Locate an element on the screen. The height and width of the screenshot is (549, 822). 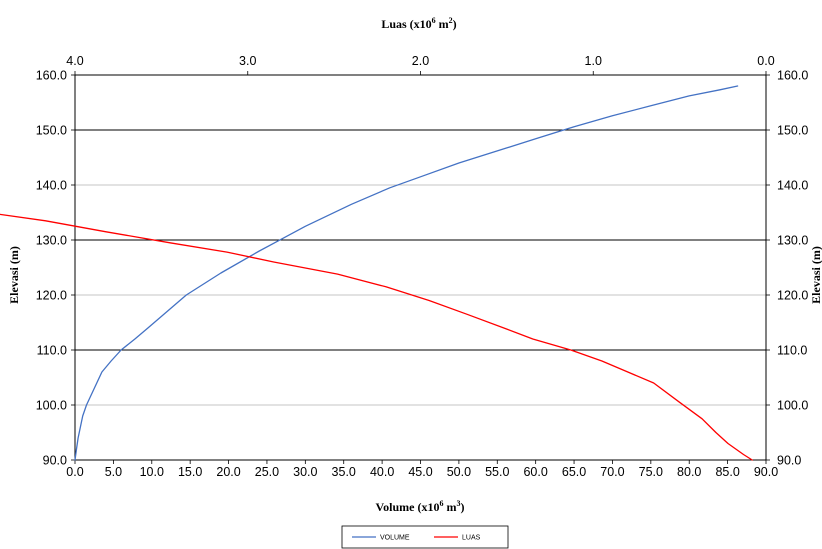
x-bottom-tick-label-1: 5.0 is located at coordinates (113, 472).